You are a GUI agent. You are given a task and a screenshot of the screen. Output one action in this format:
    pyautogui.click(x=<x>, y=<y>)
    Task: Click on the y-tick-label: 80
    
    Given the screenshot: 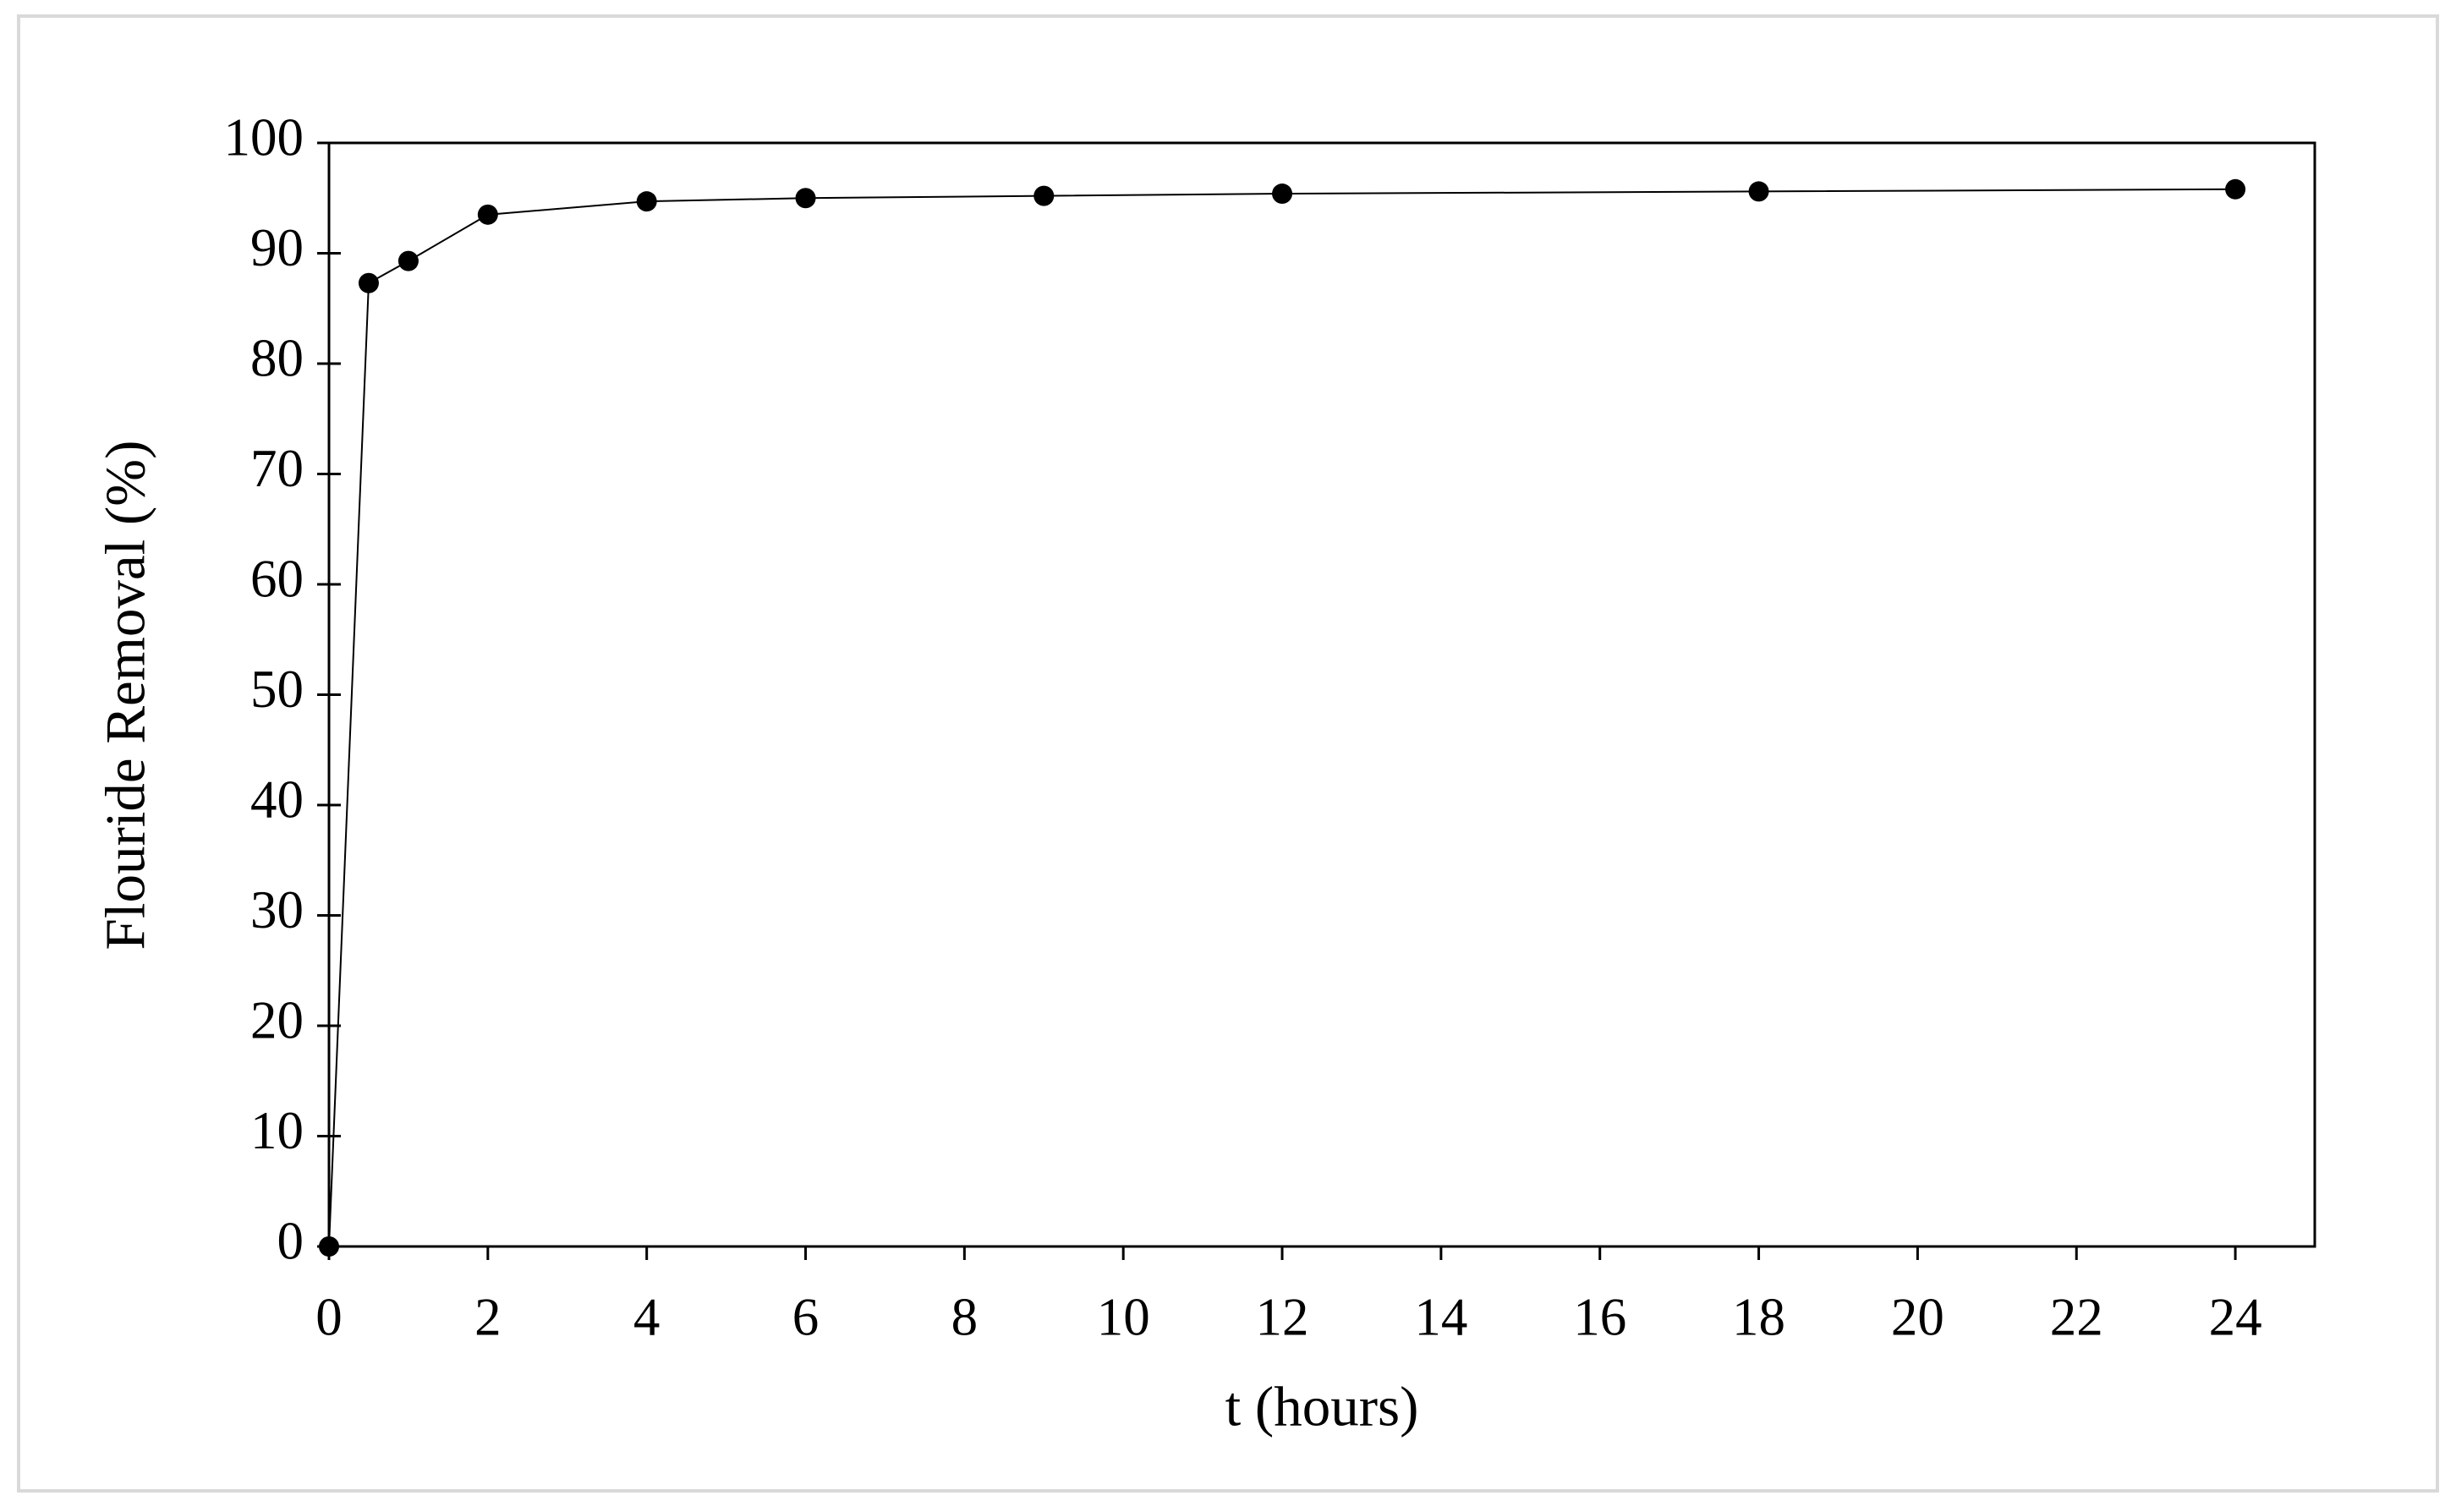 What is the action you would take?
    pyautogui.click(x=277, y=357)
    